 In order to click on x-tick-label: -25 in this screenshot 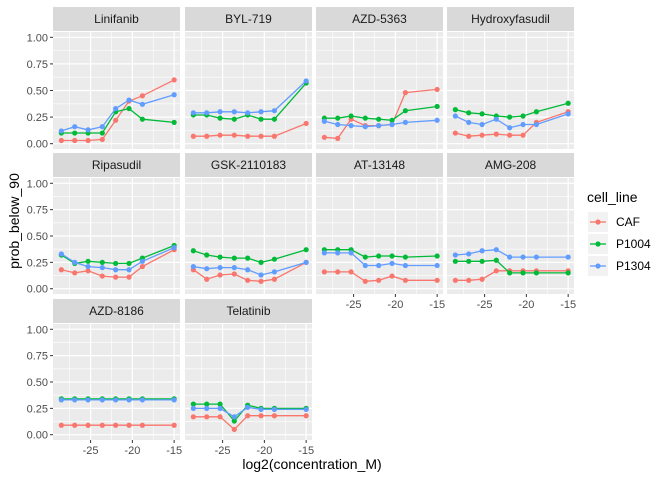, I will do `click(91, 451)`.